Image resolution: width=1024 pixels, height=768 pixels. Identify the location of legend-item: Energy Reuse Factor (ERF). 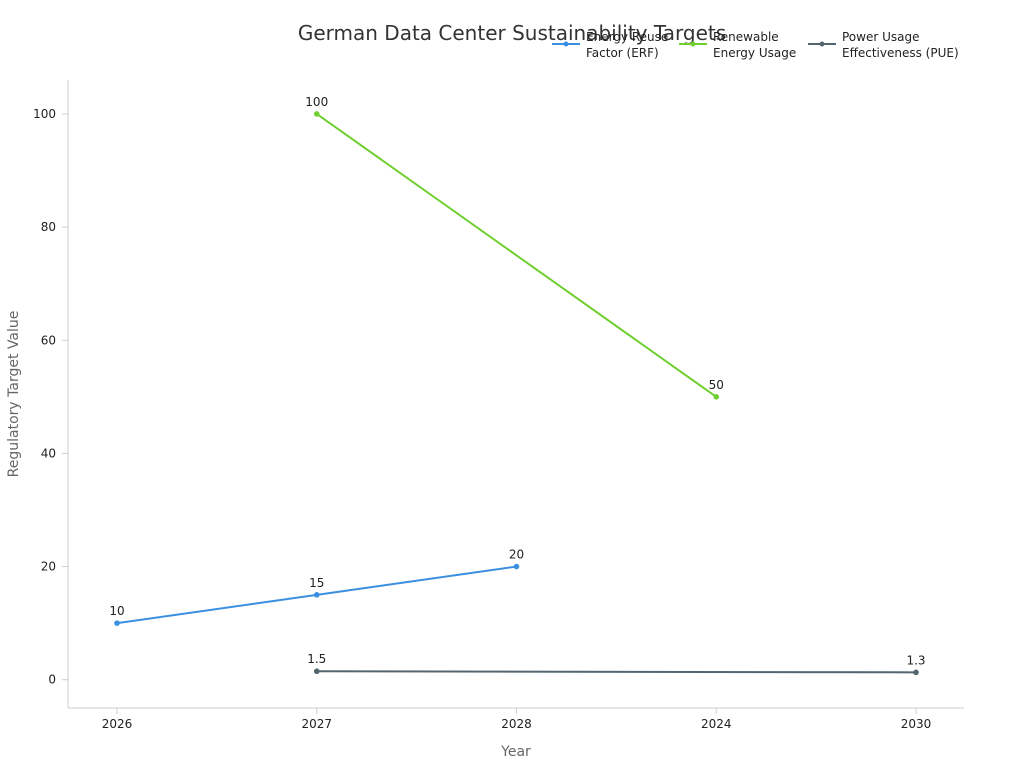
(610, 45).